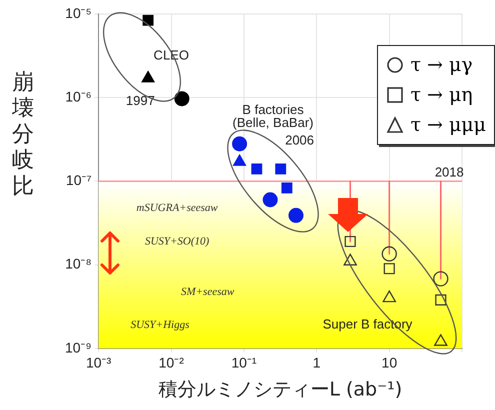  I want to click on legend-label: τ → μη, so click(441, 95).